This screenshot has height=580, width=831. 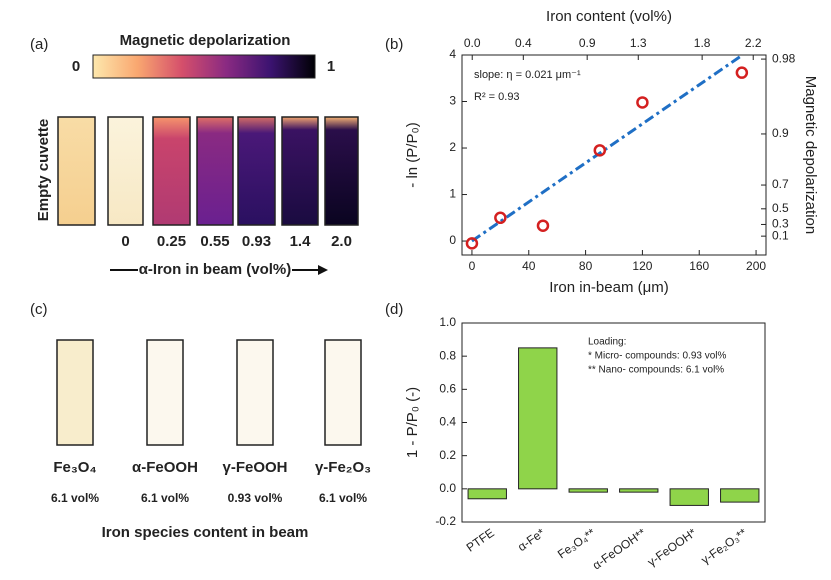 I want to click on panel-label: (c), so click(x=39, y=309).